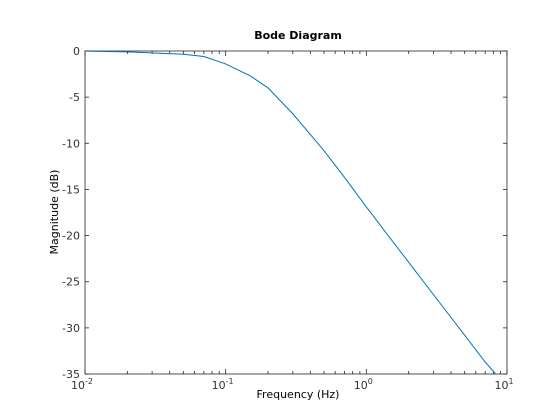 This screenshot has width=560, height=420. Describe the element at coordinates (71, 143) in the screenshot. I see `y-tick-label: -10` at that location.